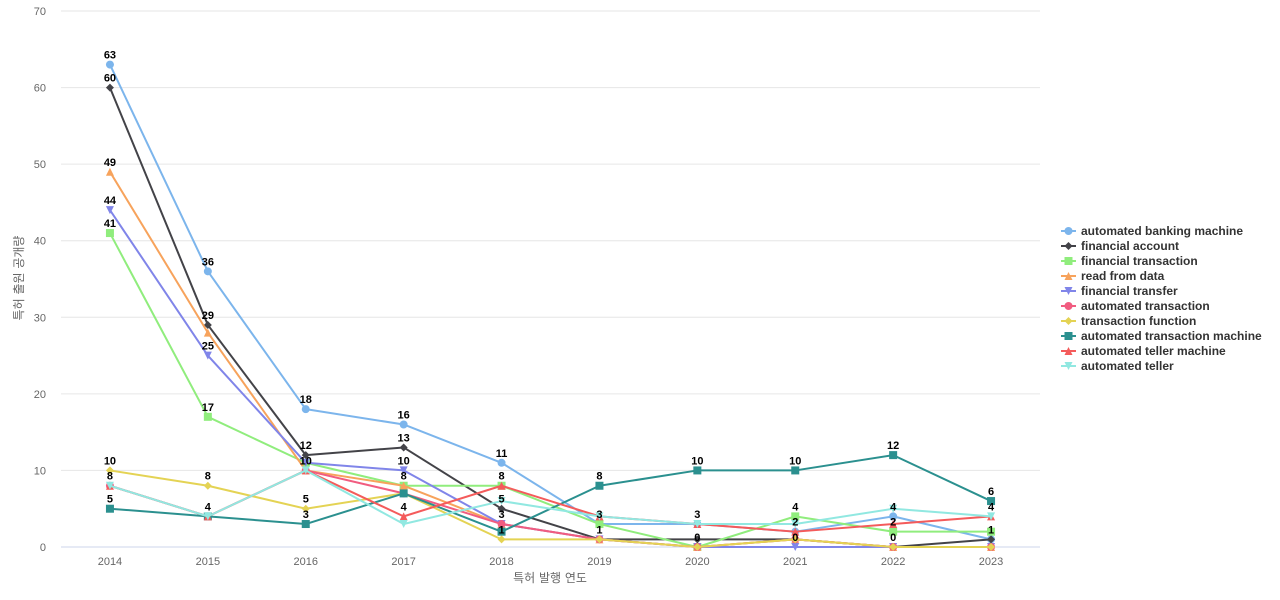 The width and height of the screenshot is (1280, 600). I want to click on data-label: 49, so click(110, 163).